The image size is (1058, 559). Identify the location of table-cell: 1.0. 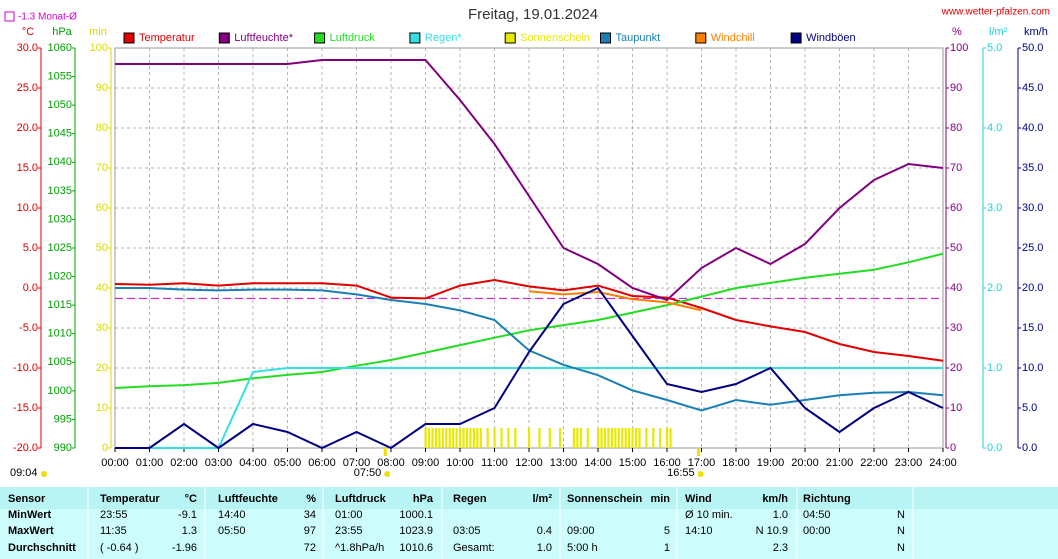
(544, 548).